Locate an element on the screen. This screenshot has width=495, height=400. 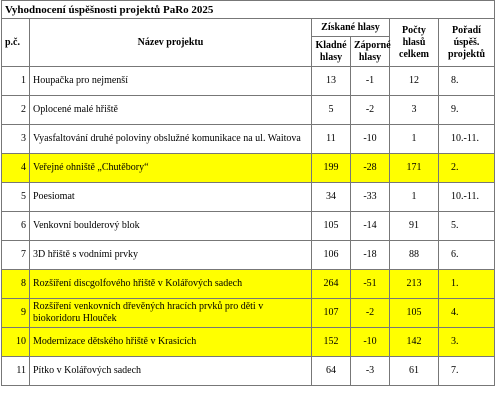
project-row: 7 3D hřiště s vodními prvky 106 -18 88 6. is located at coordinates (248, 255).